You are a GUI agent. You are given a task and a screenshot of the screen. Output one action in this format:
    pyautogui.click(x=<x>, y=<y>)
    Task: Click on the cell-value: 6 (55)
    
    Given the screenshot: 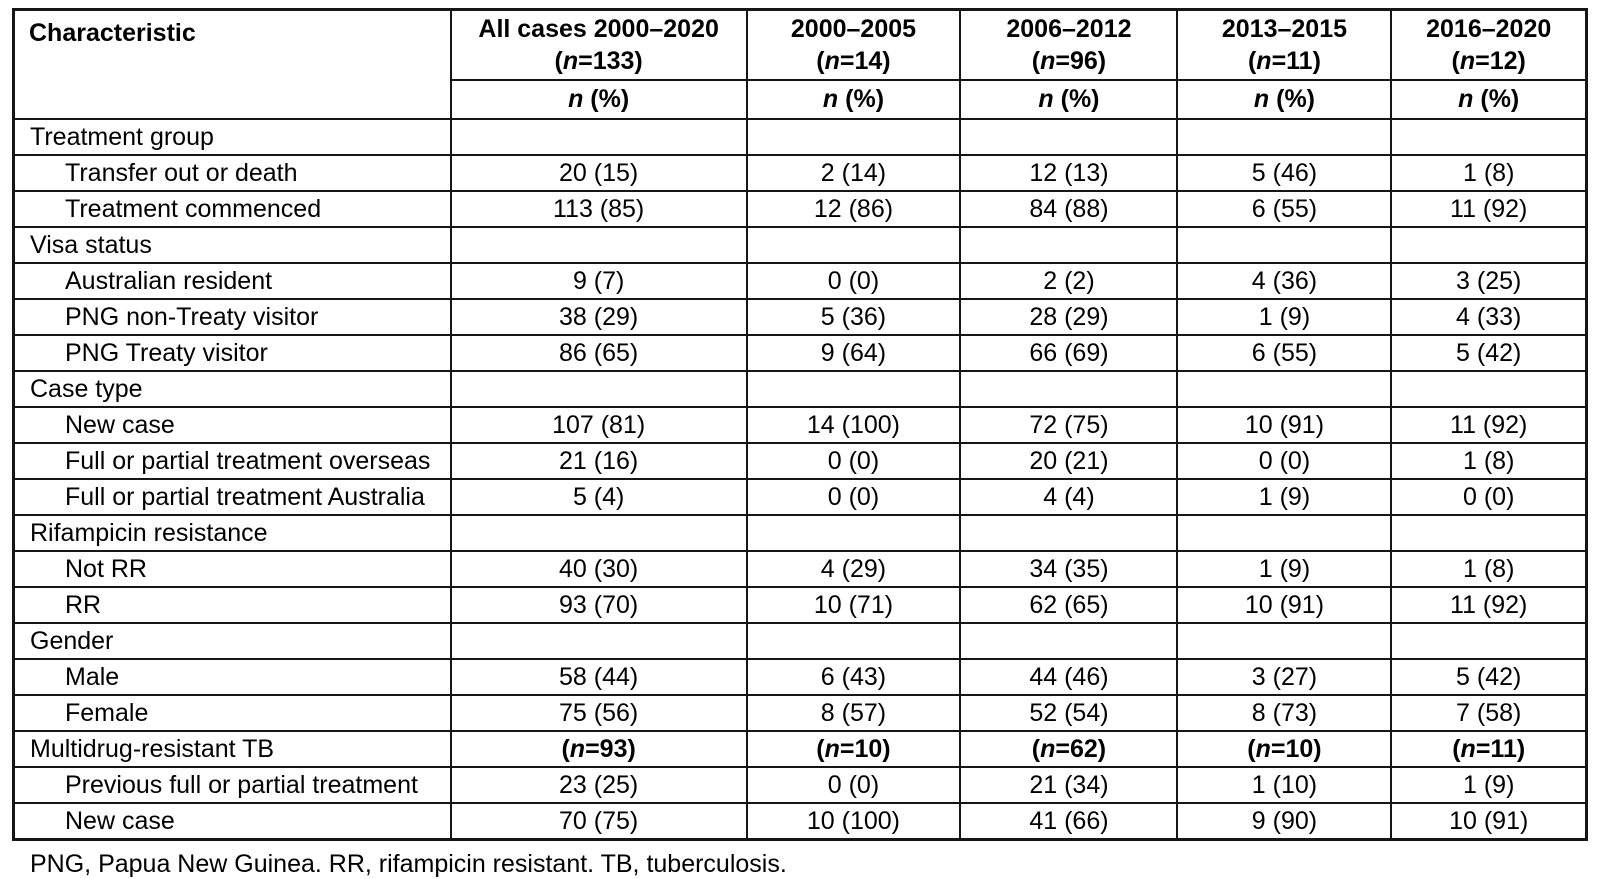 What is the action you would take?
    pyautogui.click(x=1284, y=209)
    